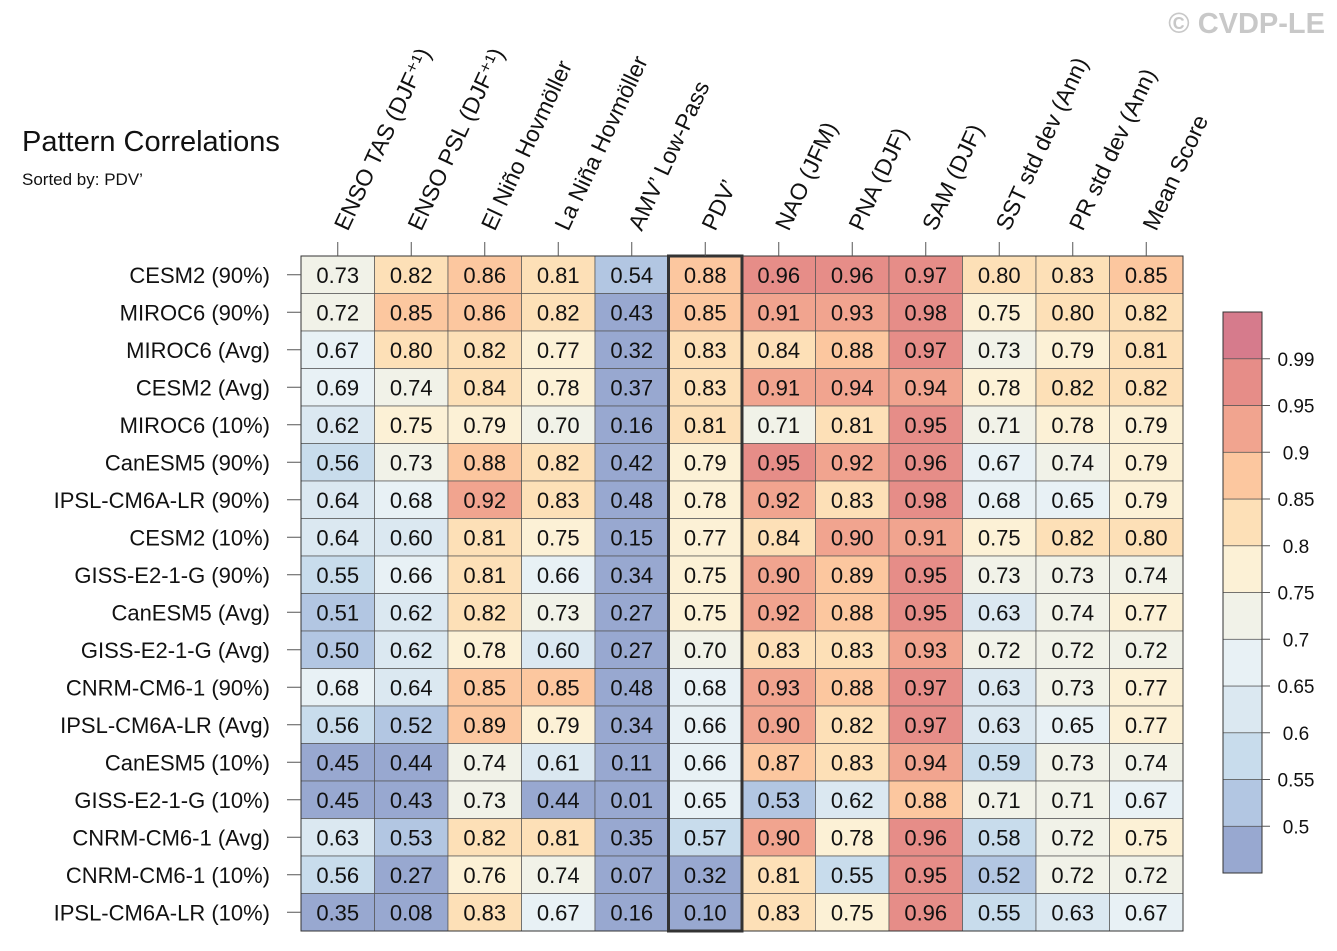 The image size is (1337, 951). I want to click on cell-value-label: 0.88, so click(925, 800).